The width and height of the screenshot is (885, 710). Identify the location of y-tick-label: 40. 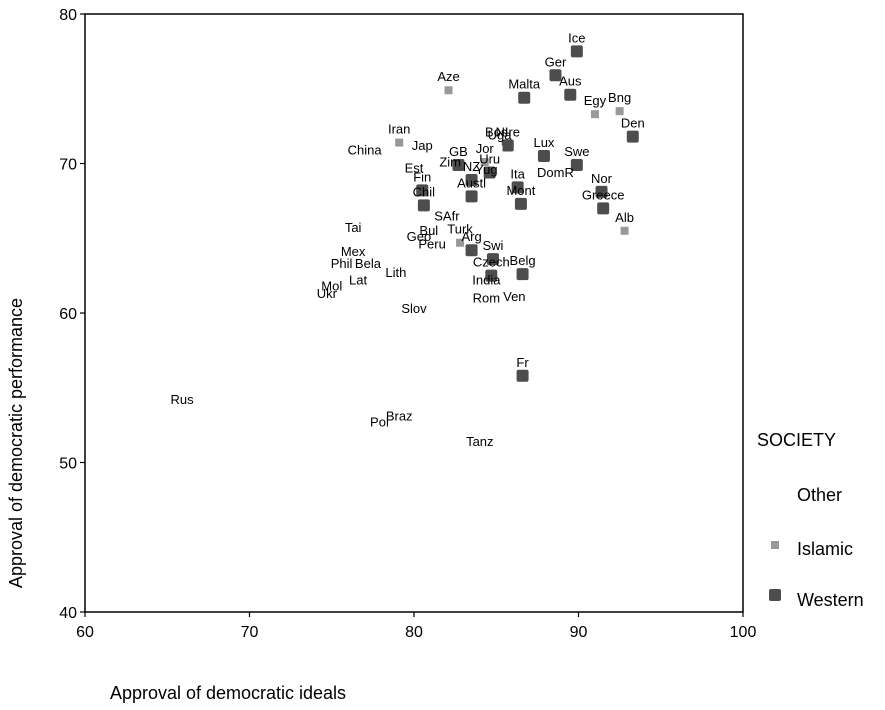
(68, 613).